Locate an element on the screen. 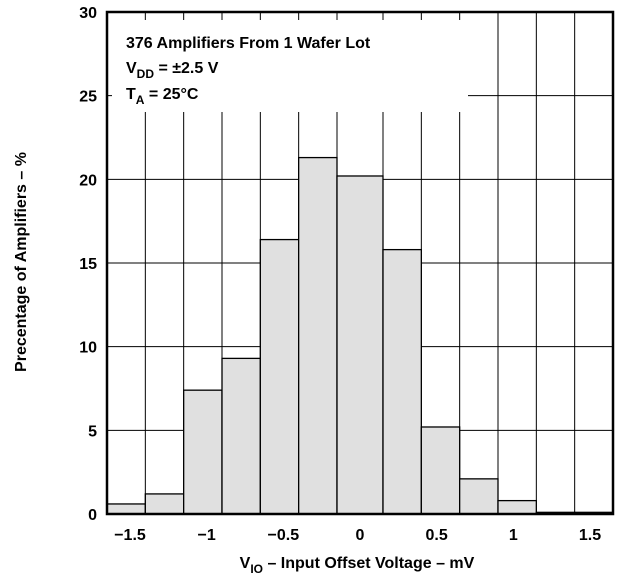 The height and width of the screenshot is (578, 618). y-tick-label-3: 15 is located at coordinates (88, 264).